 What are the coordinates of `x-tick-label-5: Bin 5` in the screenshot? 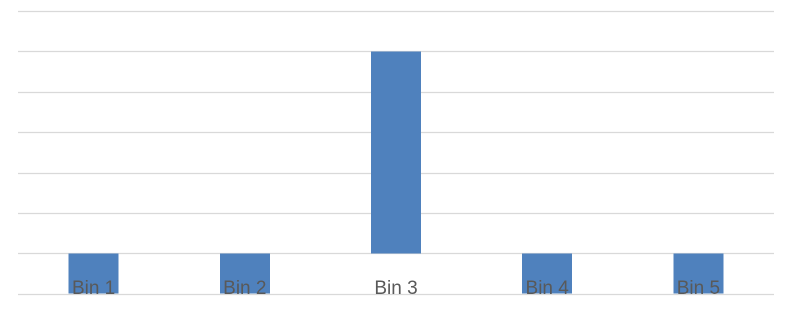 It's located at (698, 288).